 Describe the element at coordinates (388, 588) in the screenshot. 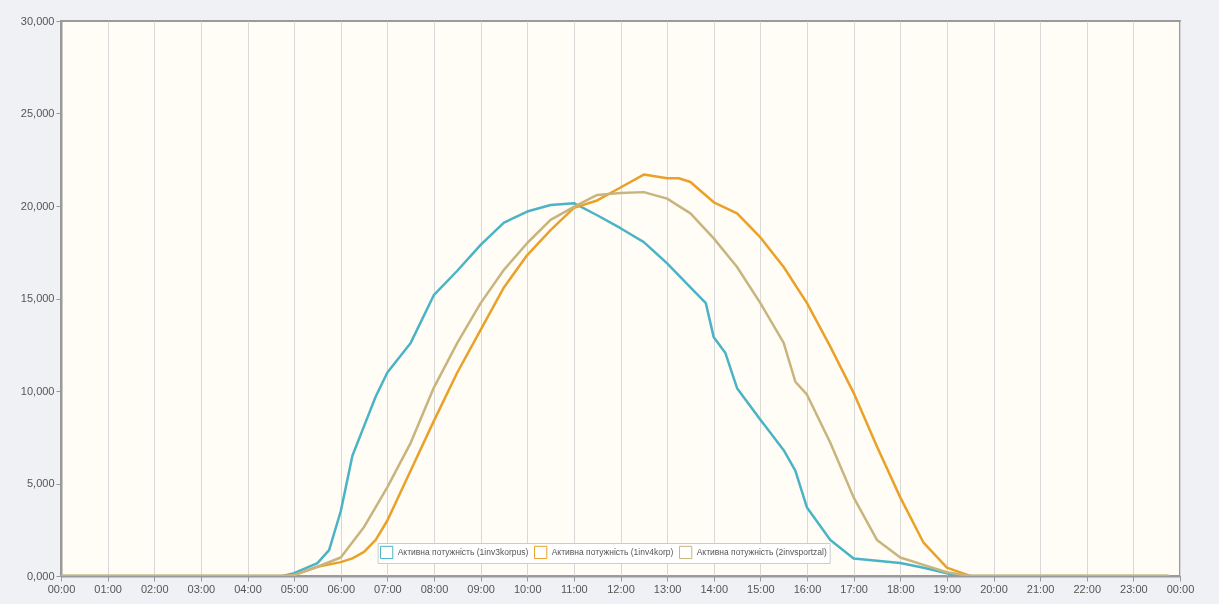

I see `x-tick-label: 07:00` at that location.